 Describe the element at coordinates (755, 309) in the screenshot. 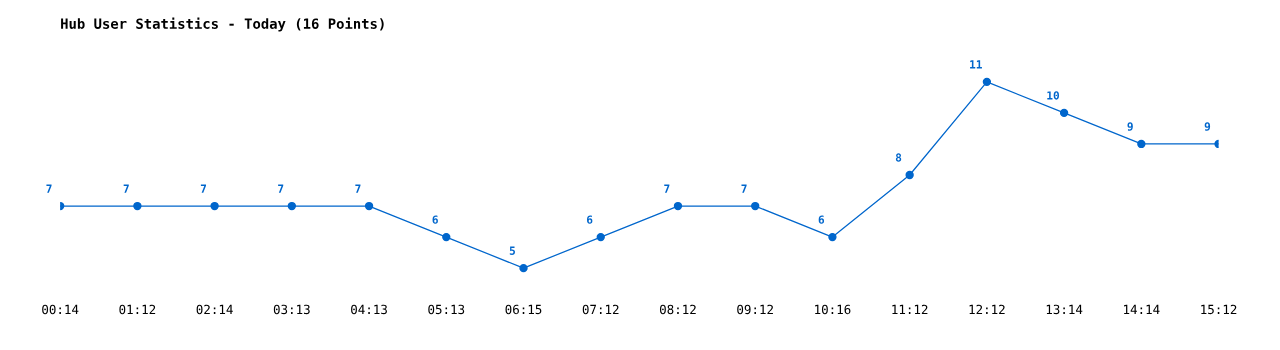

I see `x-tick-label: 09:12` at that location.